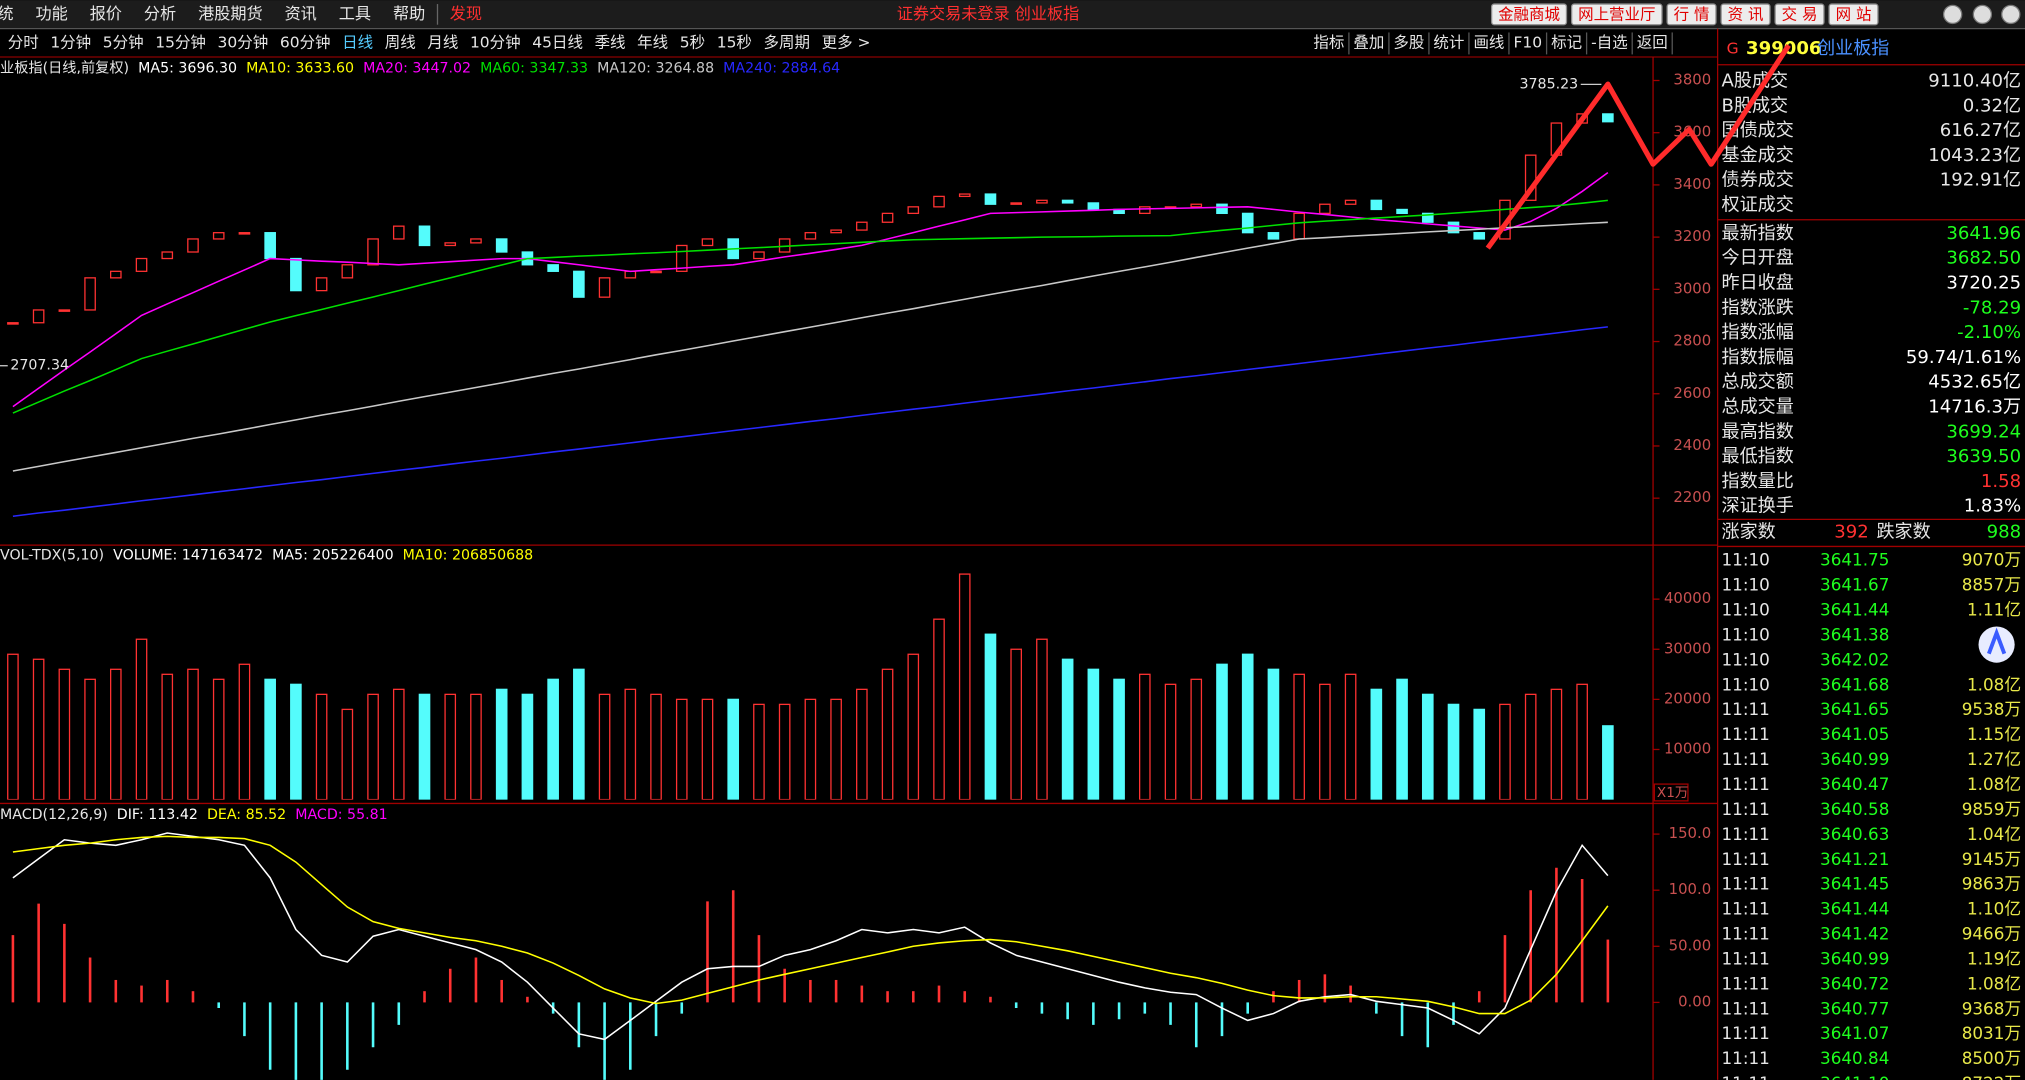 Image resolution: width=2025 pixels, height=1080 pixels. What do you see at coordinates (610, 42) in the screenshot?
I see `period-tab: 季线` at bounding box center [610, 42].